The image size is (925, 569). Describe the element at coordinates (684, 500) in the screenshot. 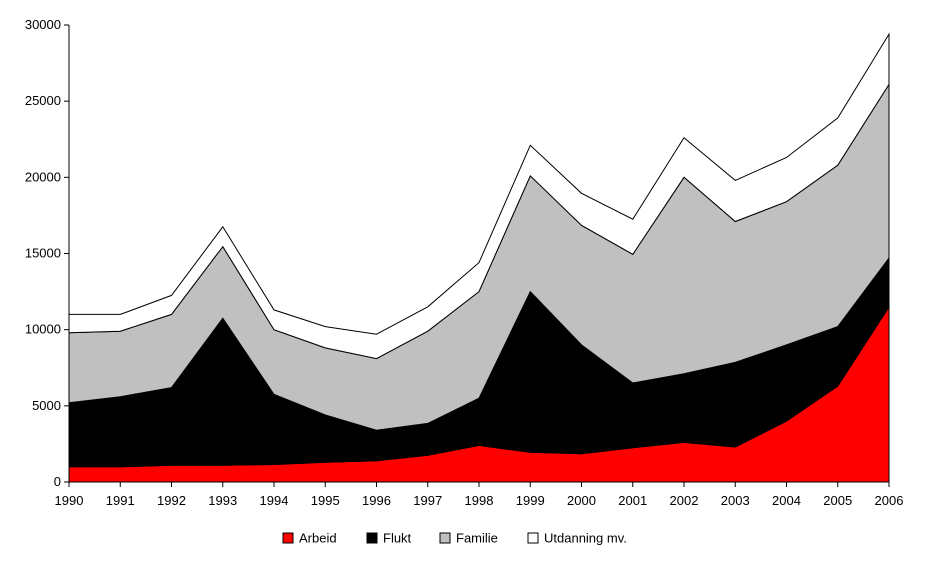

I see `x-tick-label: 2002` at that location.